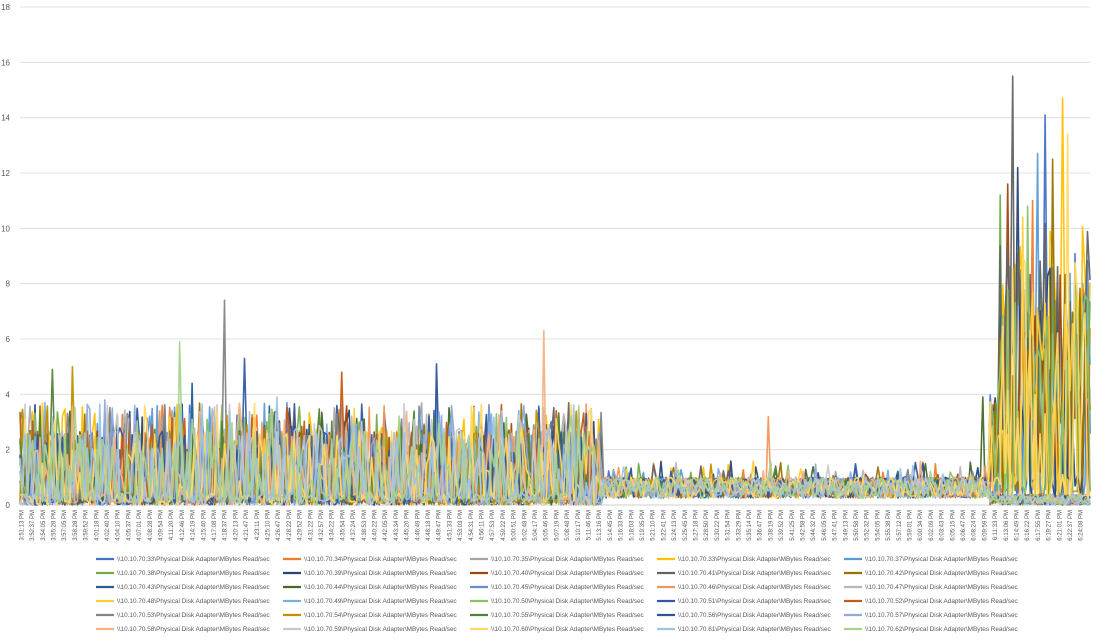 Image resolution: width=1097 pixels, height=640 pixels. What do you see at coordinates (418, 525) in the screenshot?
I see `x-tick-label: 4:46:49 PM` at bounding box center [418, 525].